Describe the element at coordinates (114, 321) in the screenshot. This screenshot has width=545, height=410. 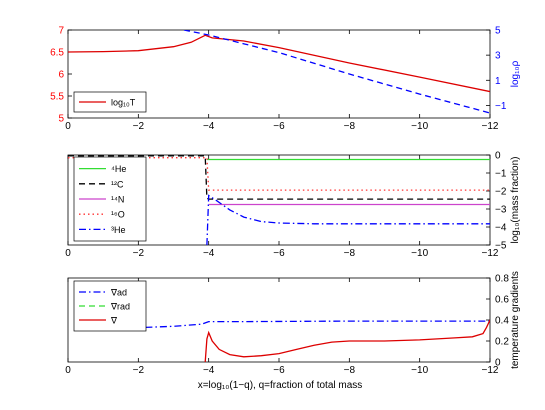
I see `legend-label: ∇` at that location.